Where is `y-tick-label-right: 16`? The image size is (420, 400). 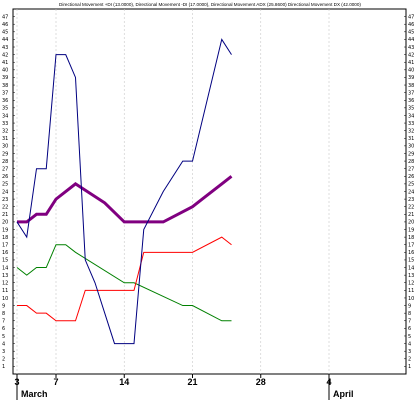
y-tick-label-right: 16 is located at coordinates (411, 253).